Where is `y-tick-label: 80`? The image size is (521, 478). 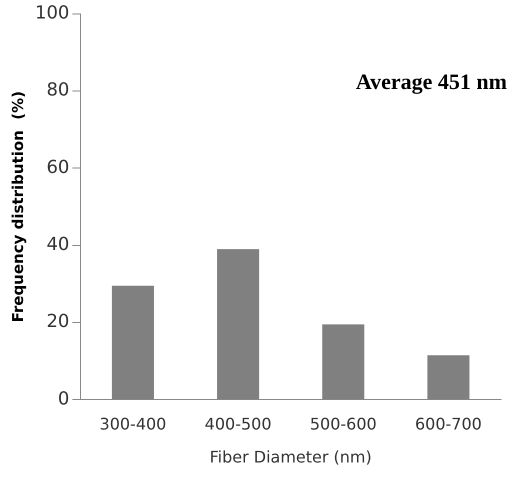
y-tick-label: 80 is located at coordinates (58, 90).